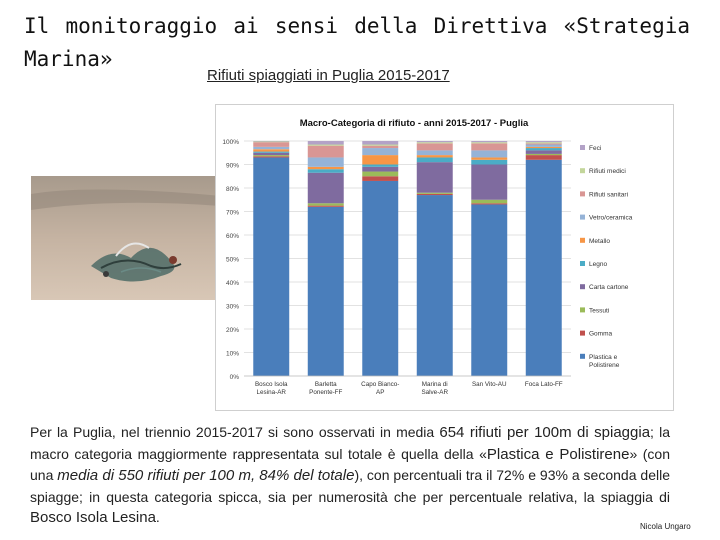 The width and height of the screenshot is (720, 540). What do you see at coordinates (232, 236) in the screenshot?
I see `y-tick-label: 60%` at bounding box center [232, 236].